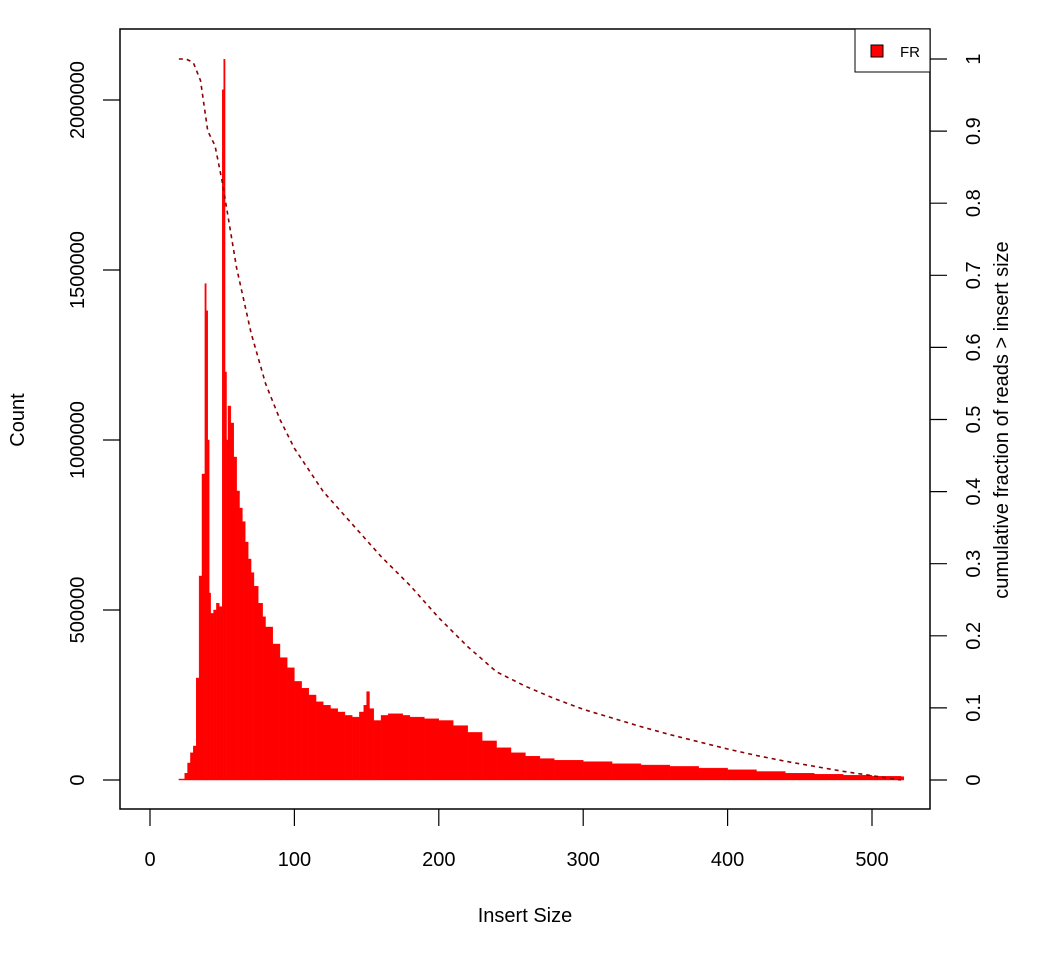 This screenshot has width=1050, height=960. What do you see at coordinates (910, 52) in the screenshot?
I see `legend-entry-fr: FR` at bounding box center [910, 52].